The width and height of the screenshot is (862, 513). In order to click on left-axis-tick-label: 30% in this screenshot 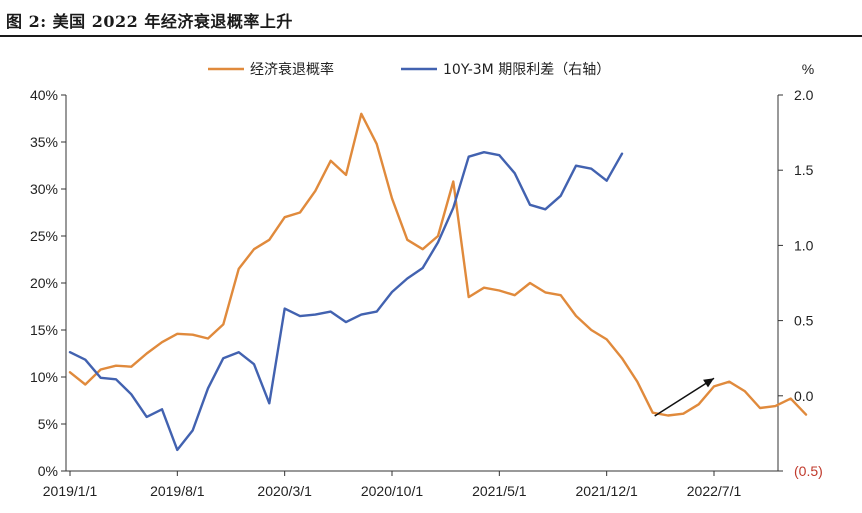, I will do `click(44, 189)`.